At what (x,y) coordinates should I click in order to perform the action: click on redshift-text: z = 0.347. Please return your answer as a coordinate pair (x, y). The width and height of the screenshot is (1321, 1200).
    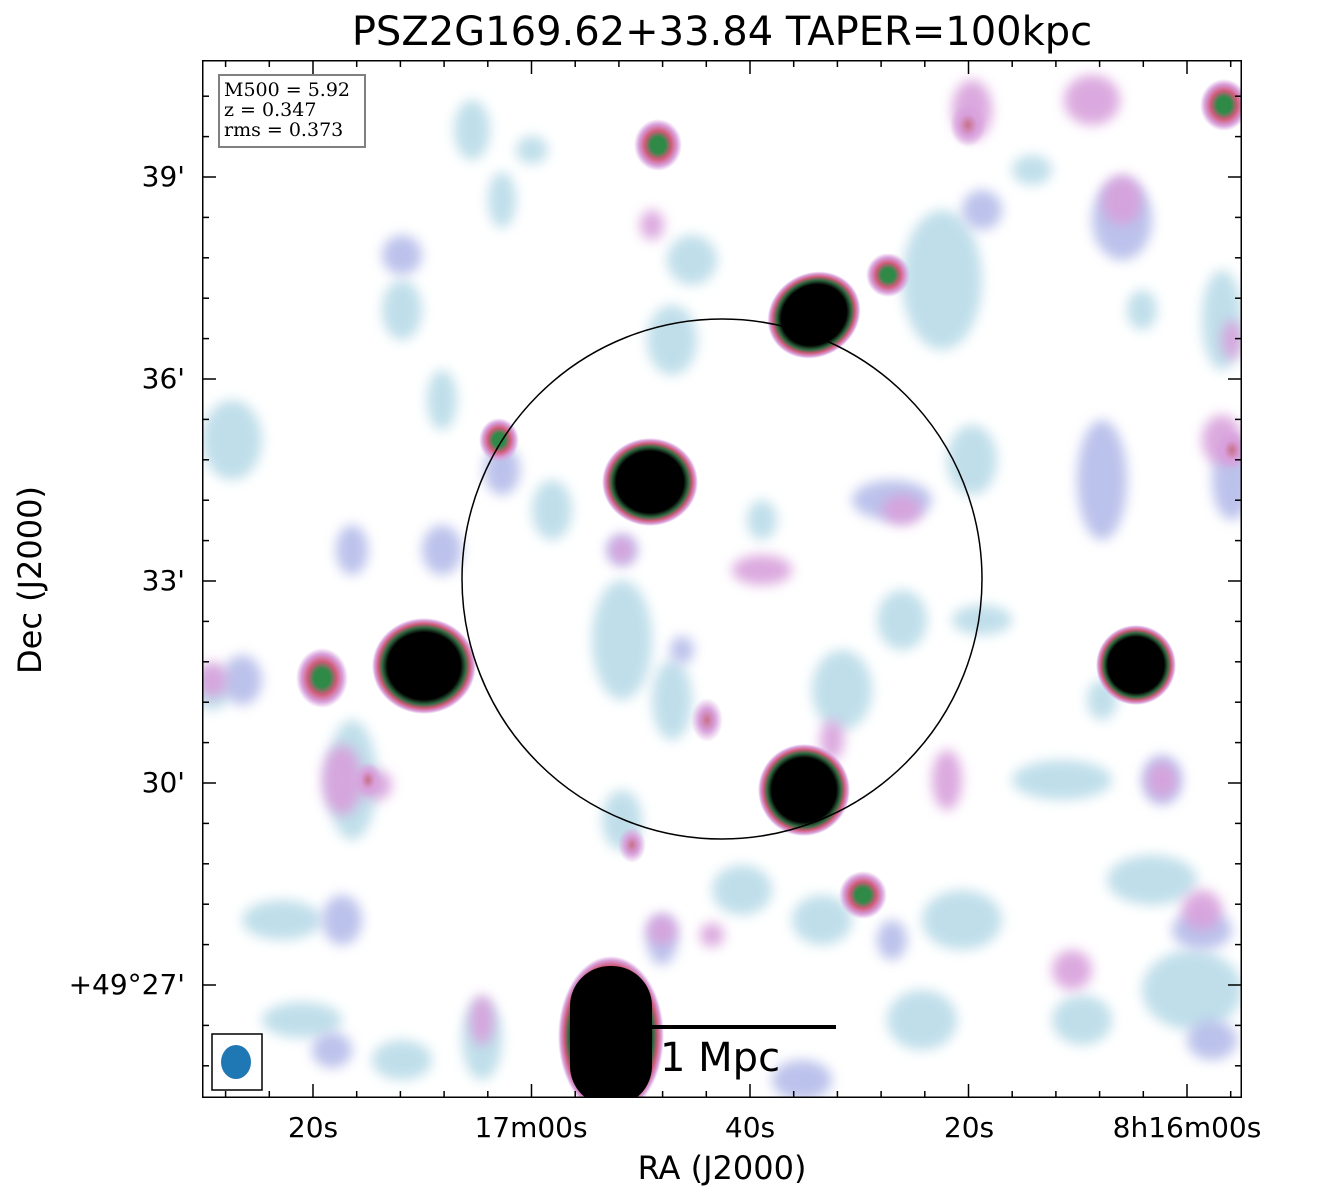
    Looking at the image, I should click on (270, 110).